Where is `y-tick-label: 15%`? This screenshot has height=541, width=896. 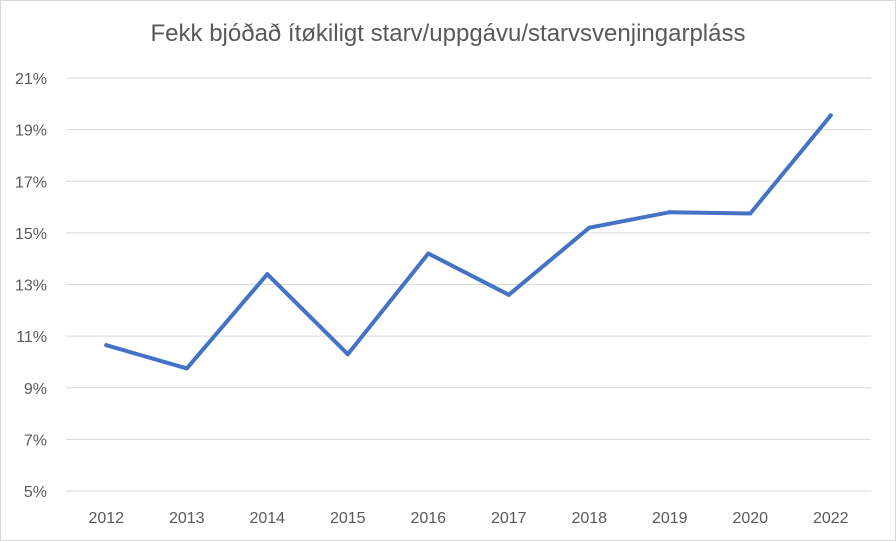 y-tick-label: 15% is located at coordinates (31, 234).